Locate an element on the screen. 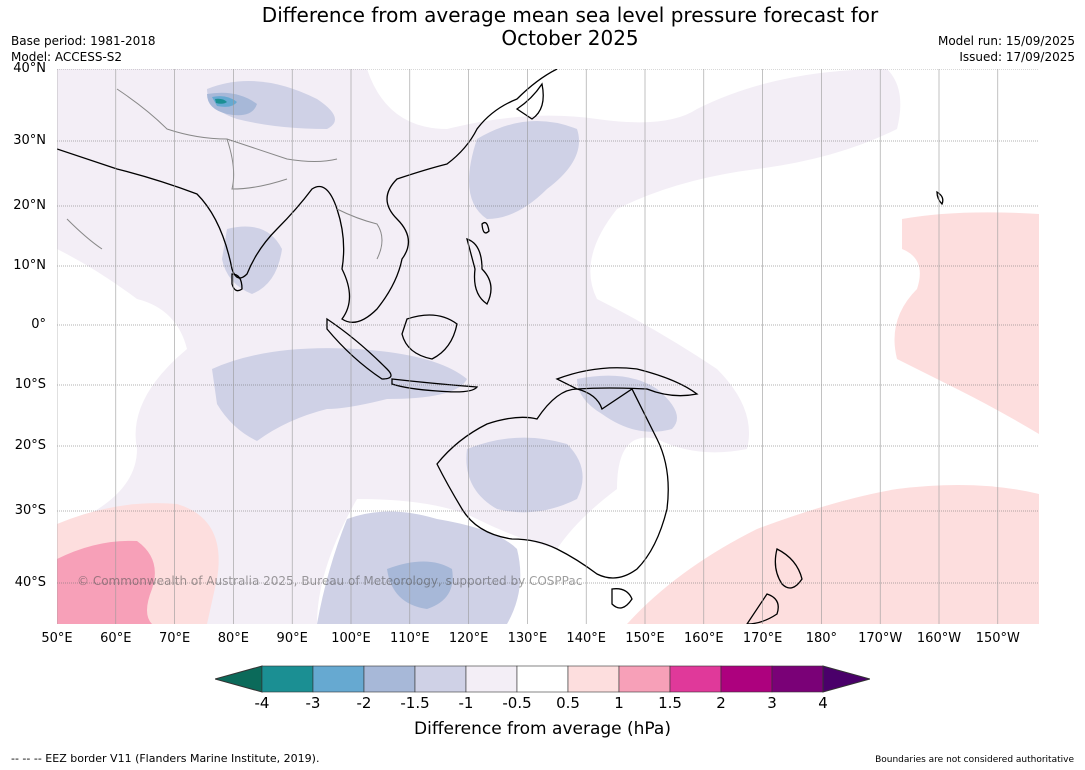 The width and height of the screenshot is (1085, 770). lon-label: 130°E is located at coordinates (527, 638).